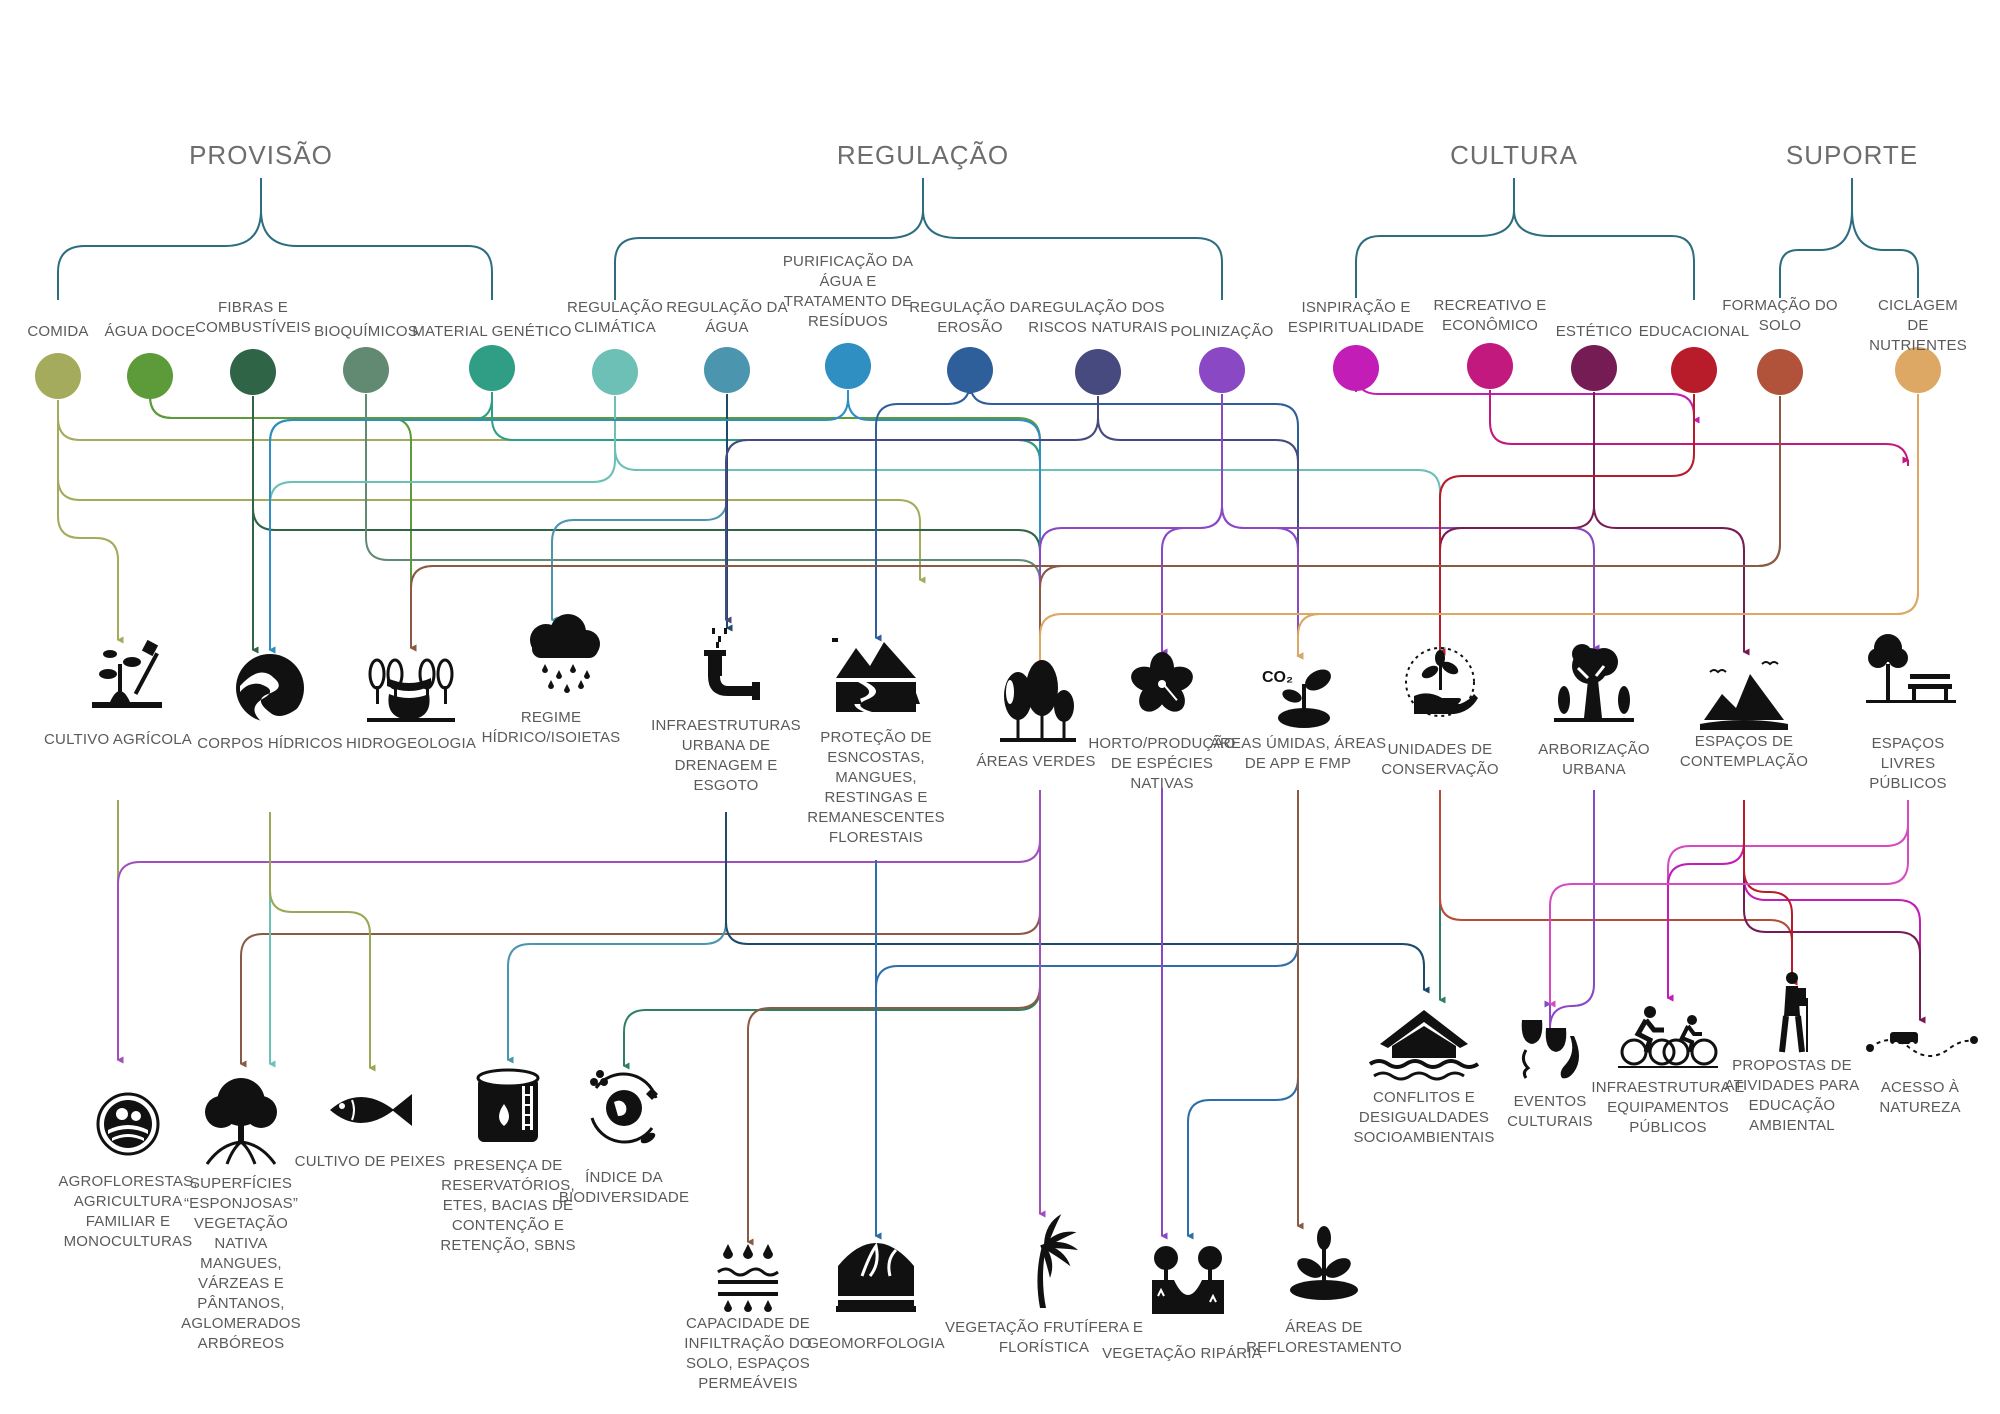 The height and width of the screenshot is (1414, 2000). Describe the element at coordinates (58, 376) in the screenshot. I see `service-dot-comida` at that location.